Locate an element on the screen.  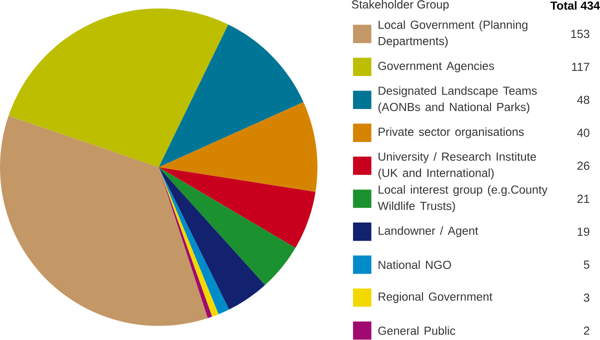
legend-label: National NGO is located at coordinates (415, 265).